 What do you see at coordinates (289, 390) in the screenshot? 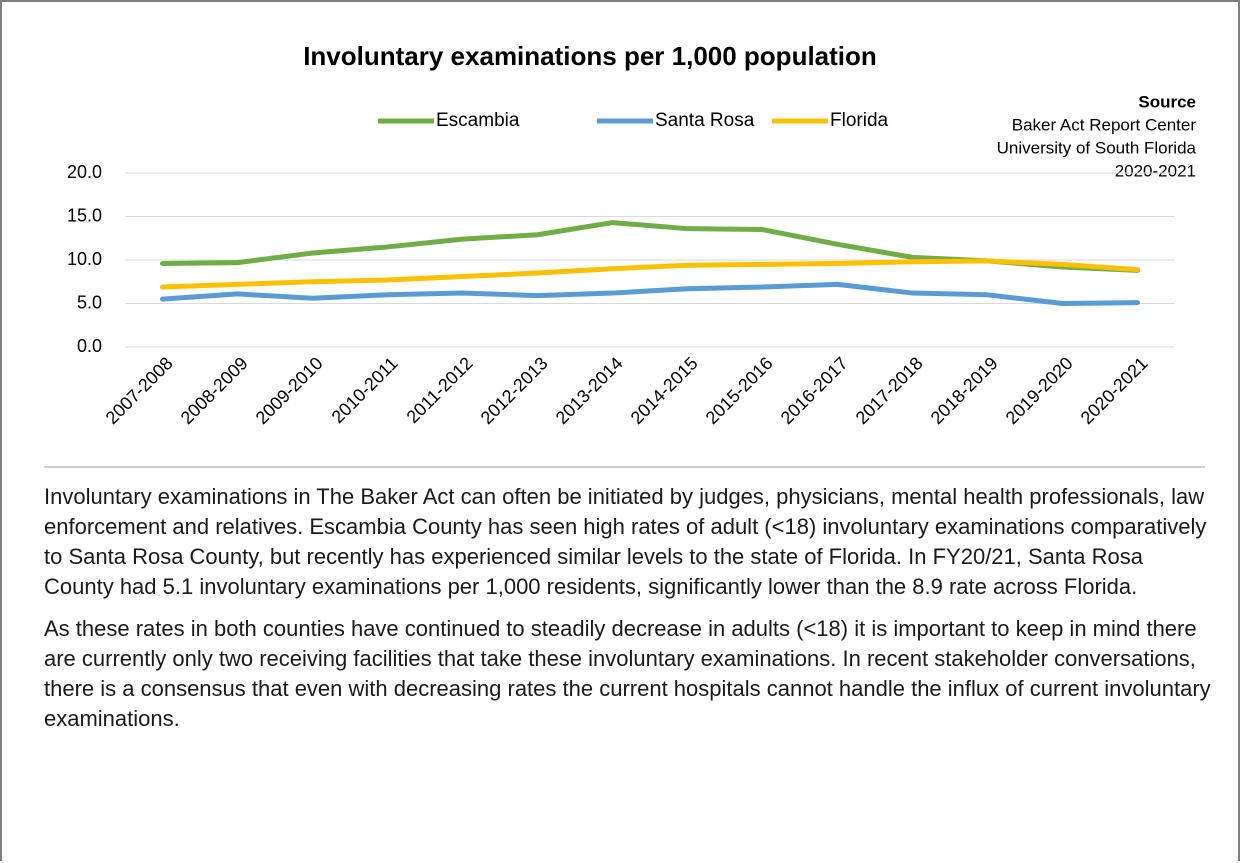
I see `x-tick-label: 2009-2010` at bounding box center [289, 390].